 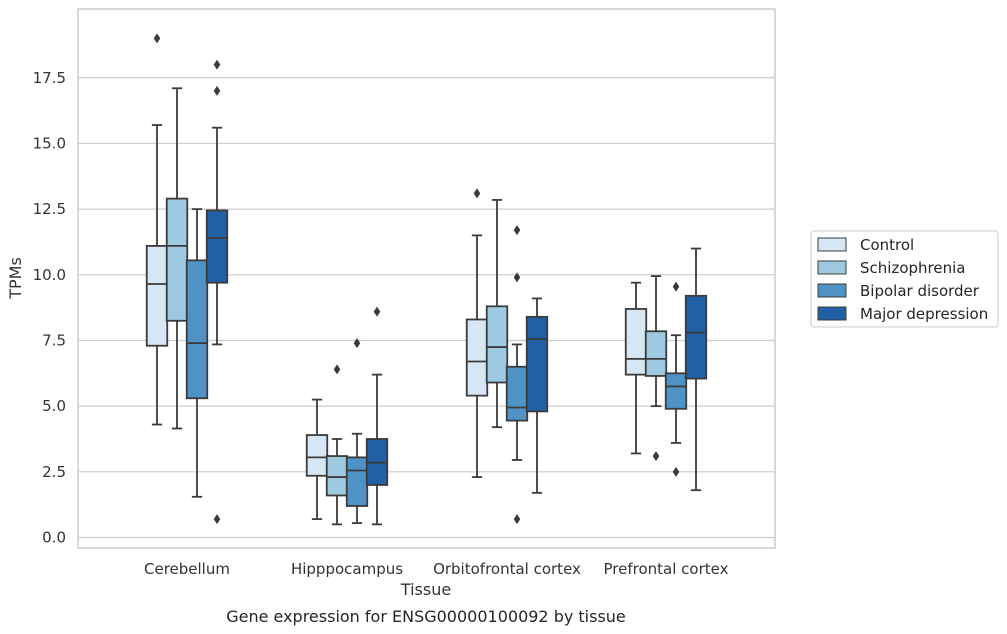 What do you see at coordinates (507, 569) in the screenshot?
I see `x-tick-label: Orbitofrontal cortex` at bounding box center [507, 569].